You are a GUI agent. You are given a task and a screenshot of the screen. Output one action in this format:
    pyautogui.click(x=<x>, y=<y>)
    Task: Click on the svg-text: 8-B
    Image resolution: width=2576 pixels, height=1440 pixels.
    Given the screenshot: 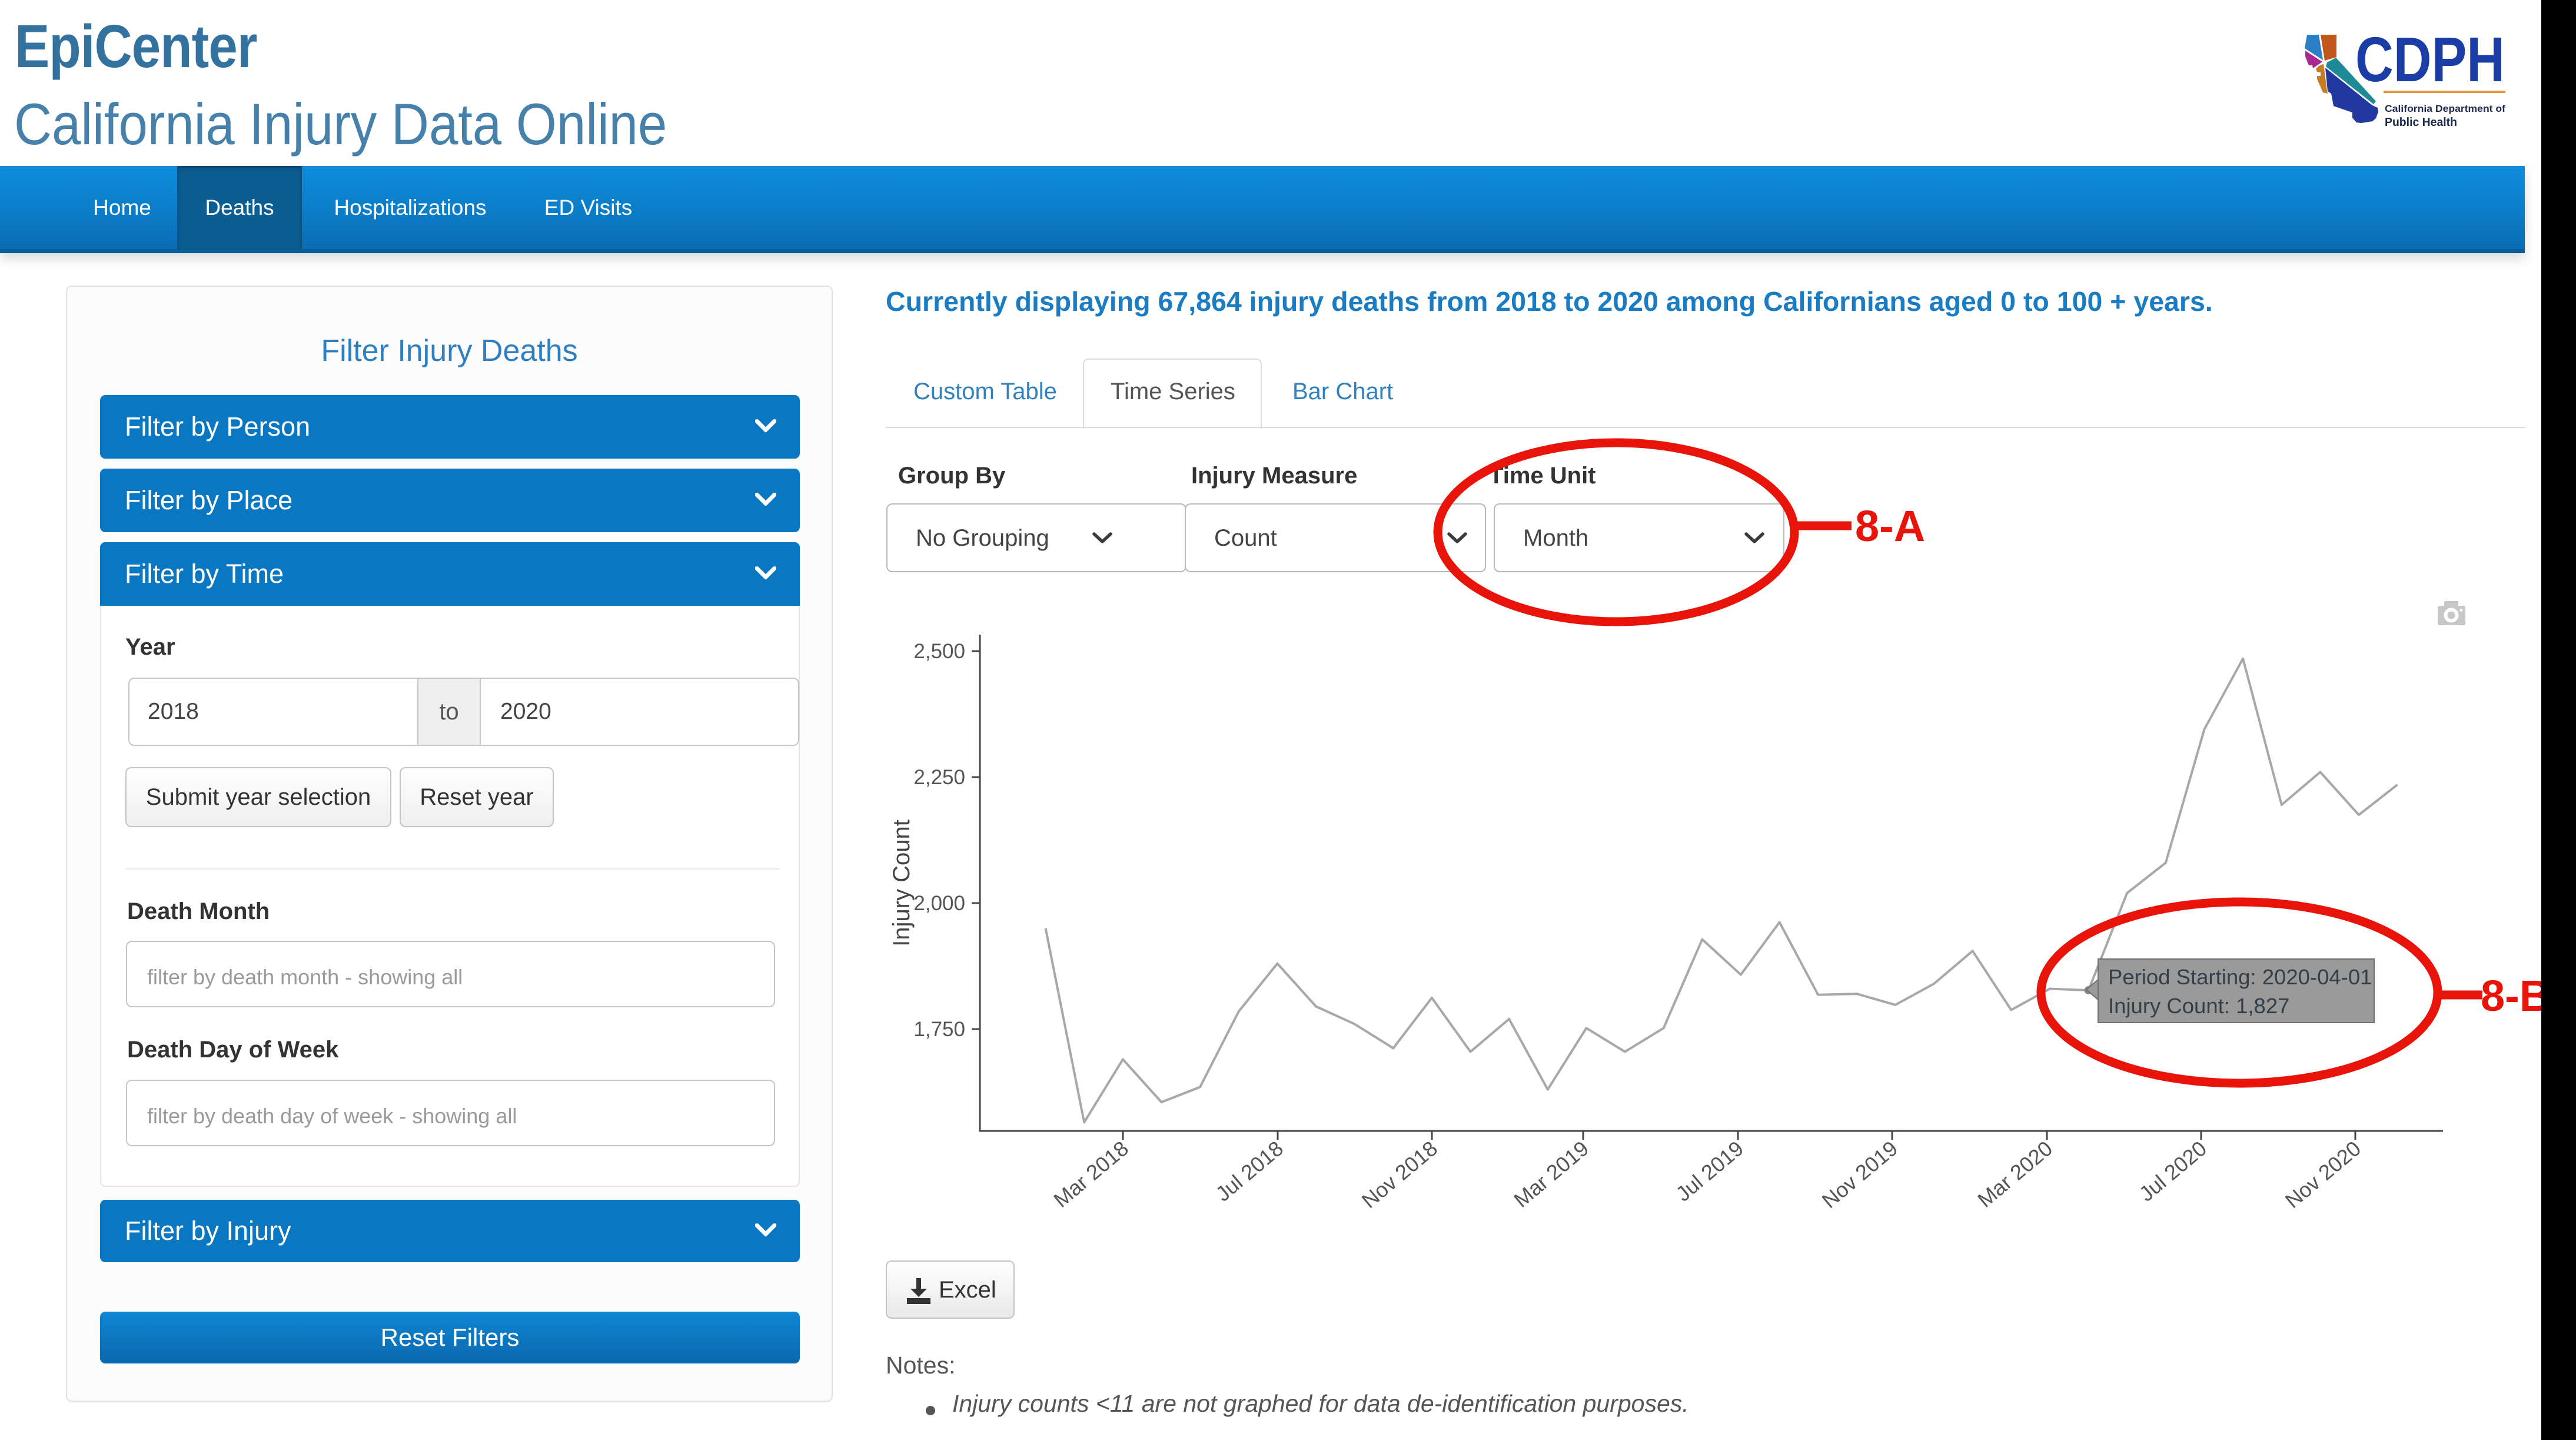 What is the action you would take?
    pyautogui.click(x=2516, y=995)
    